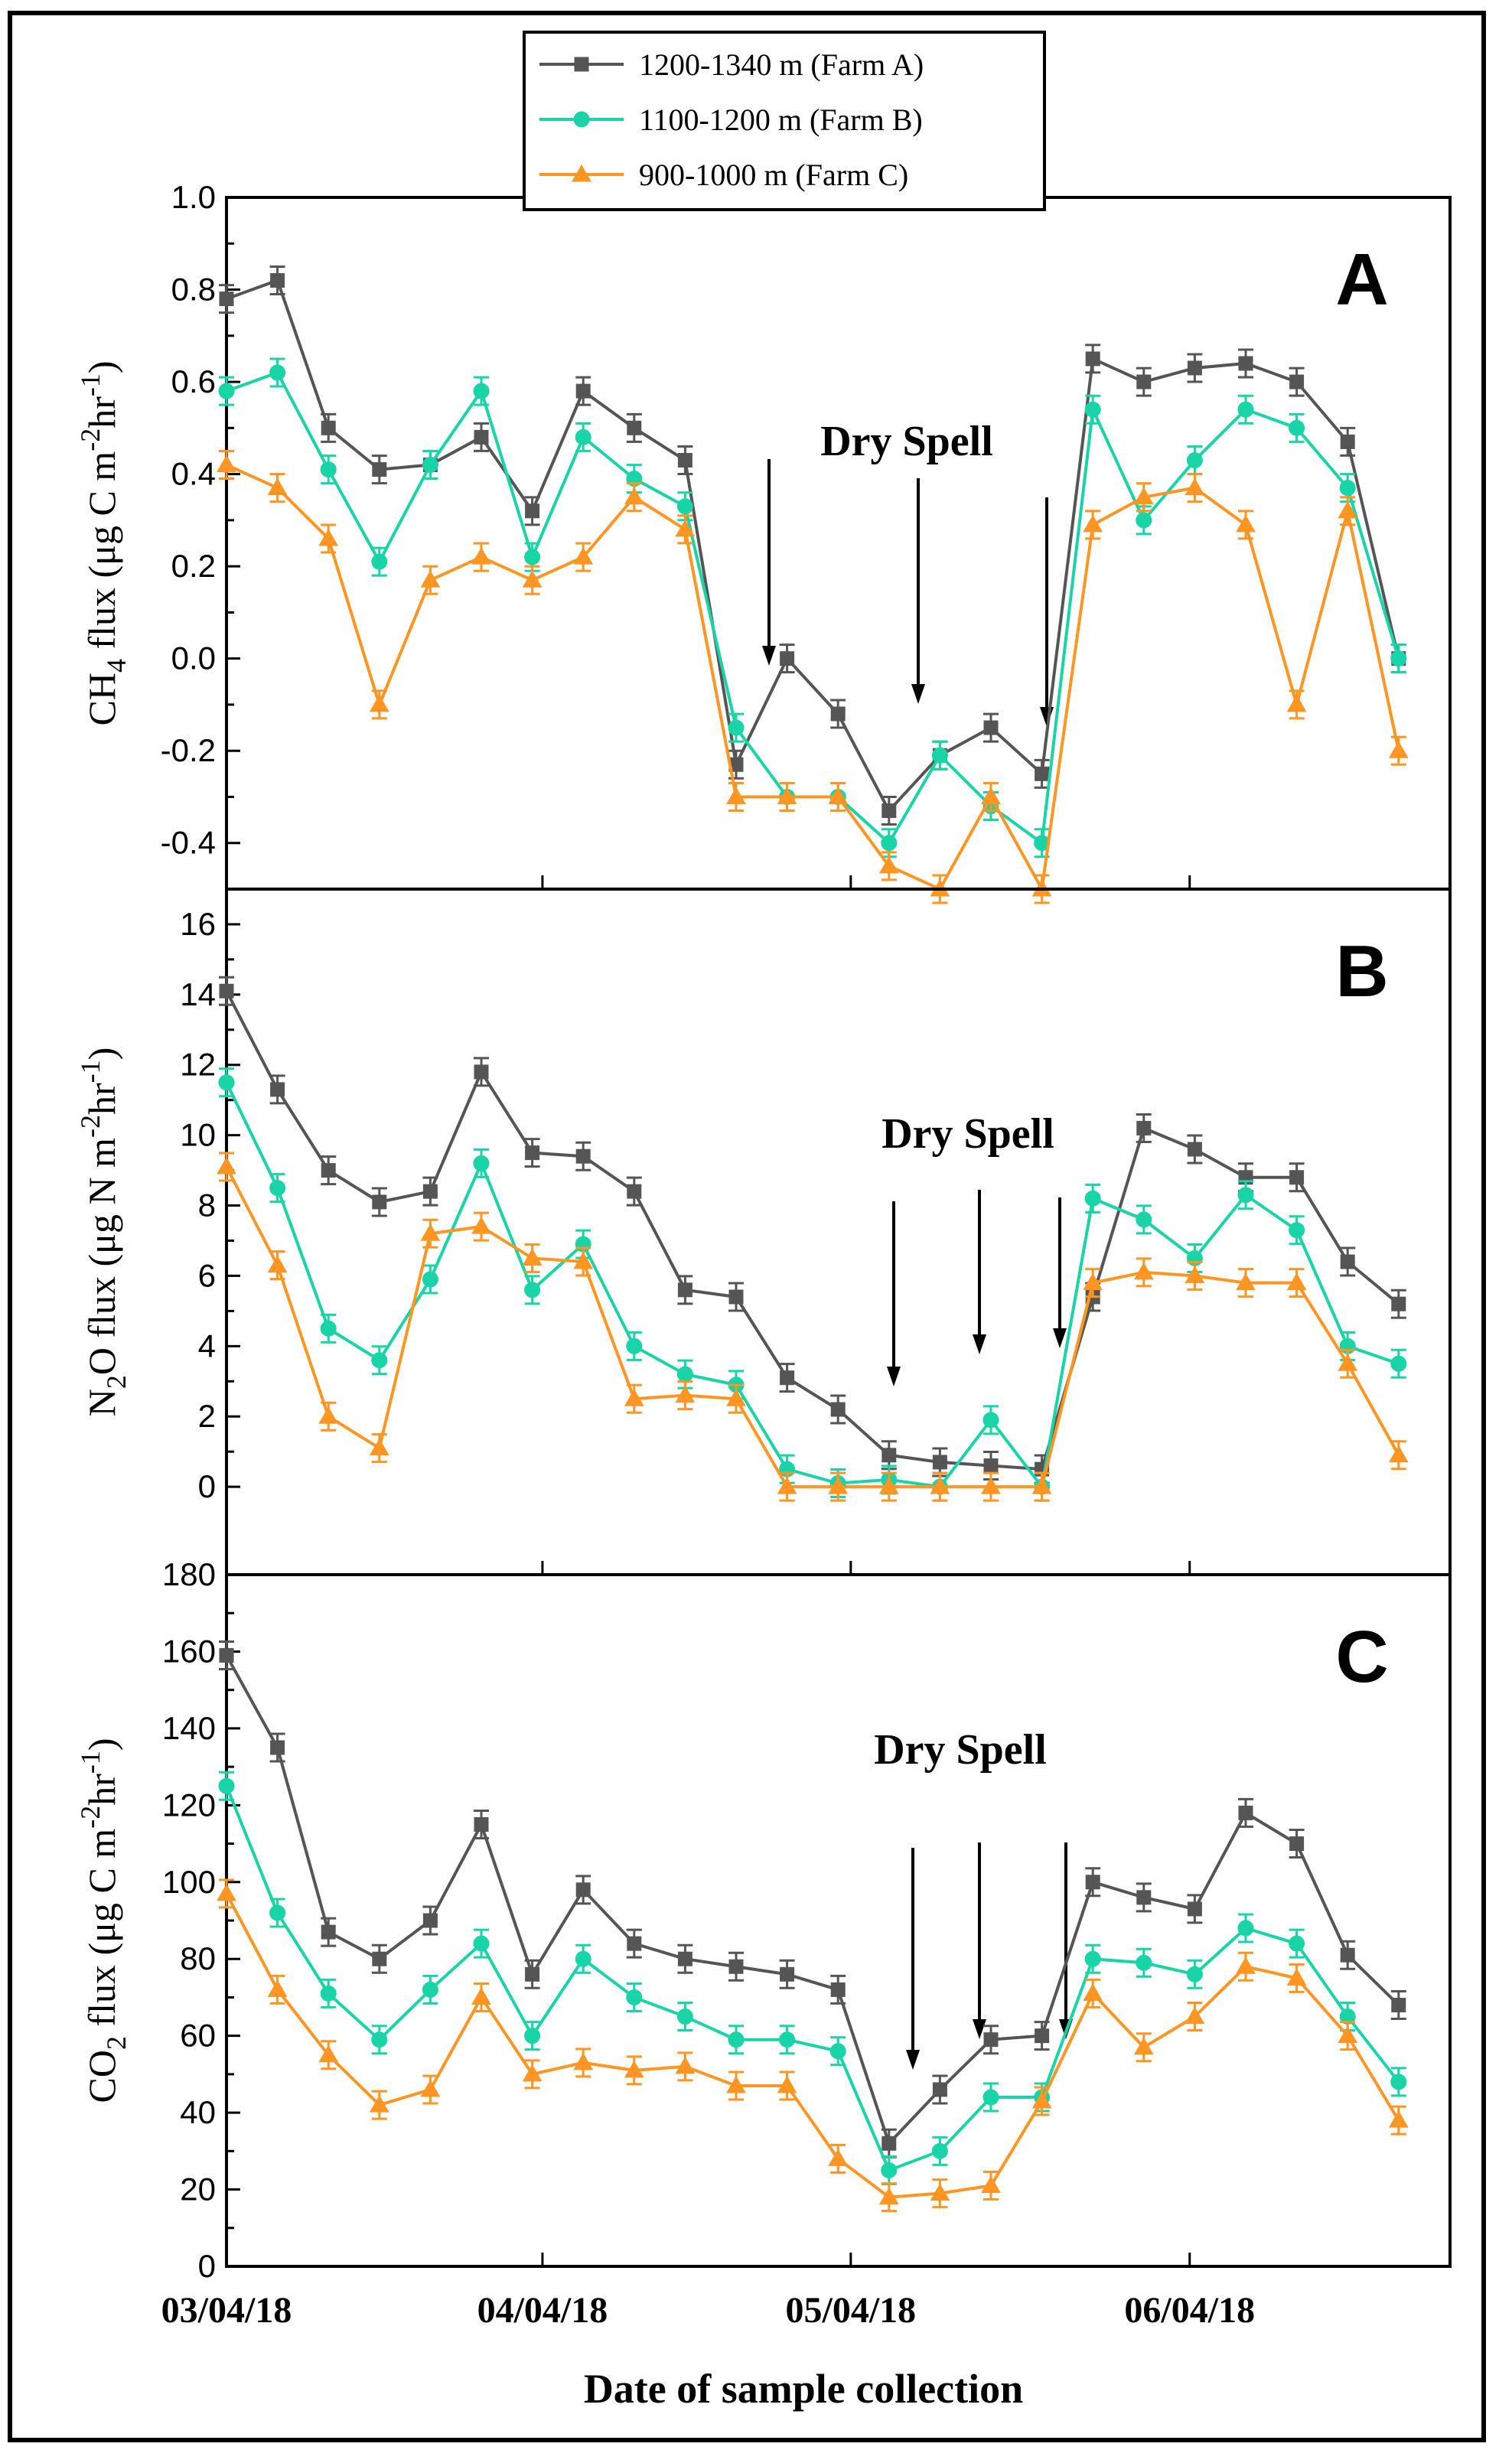 The height and width of the screenshot is (2463, 1512). I want to click on panel-B-ytick-label: 4, so click(207, 1345).